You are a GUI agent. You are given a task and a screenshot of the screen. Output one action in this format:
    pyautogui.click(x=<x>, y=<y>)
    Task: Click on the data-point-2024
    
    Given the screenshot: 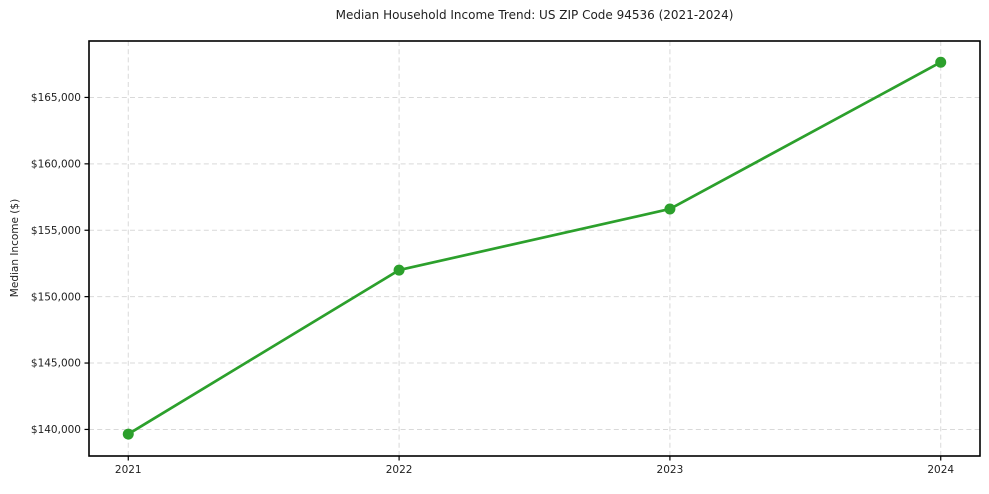 What is the action you would take?
    pyautogui.click(x=941, y=62)
    